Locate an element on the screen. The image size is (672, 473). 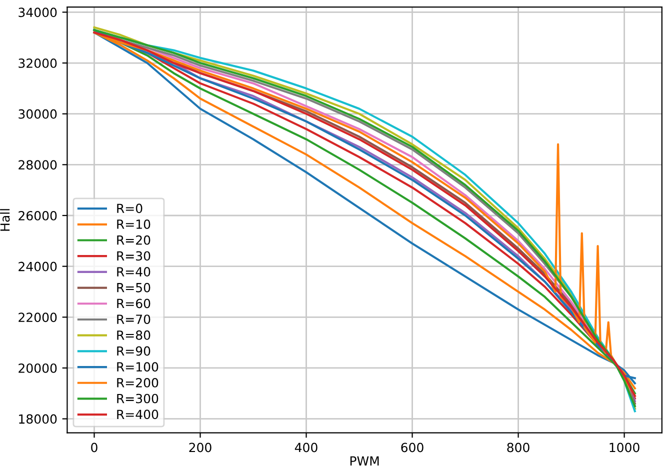
legend-label: R=80 is located at coordinates (133, 335).